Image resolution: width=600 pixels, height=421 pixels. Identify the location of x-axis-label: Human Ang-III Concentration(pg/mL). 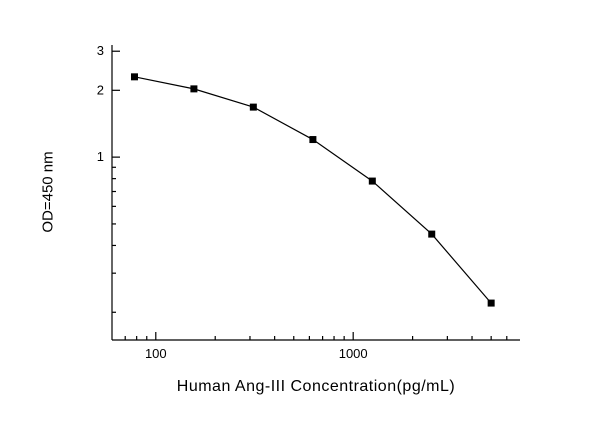
(316, 386).